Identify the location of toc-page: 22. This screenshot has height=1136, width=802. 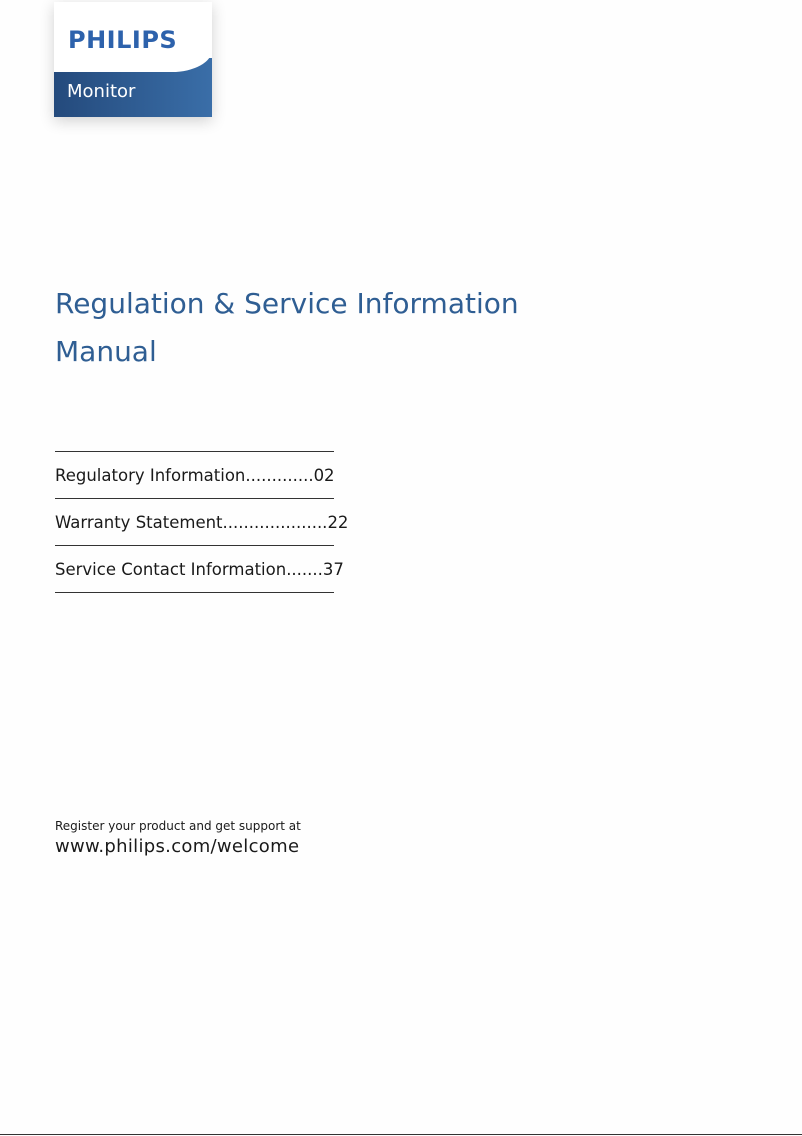
(338, 522).